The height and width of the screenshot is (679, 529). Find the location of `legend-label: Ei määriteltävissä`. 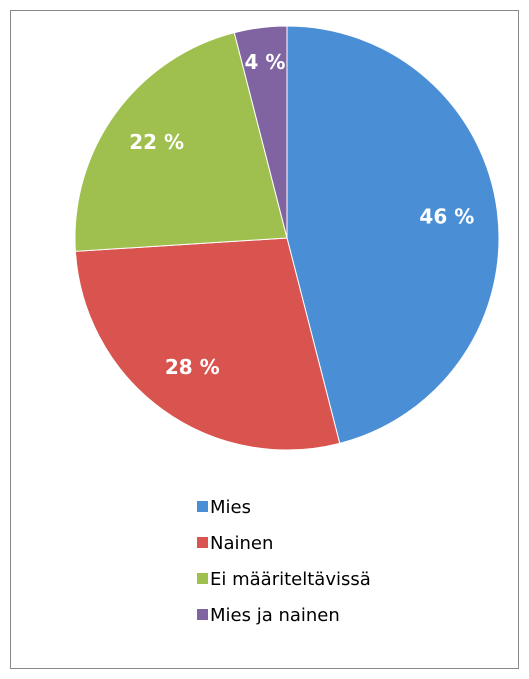

legend-label: Ei määriteltävissä is located at coordinates (290, 579).